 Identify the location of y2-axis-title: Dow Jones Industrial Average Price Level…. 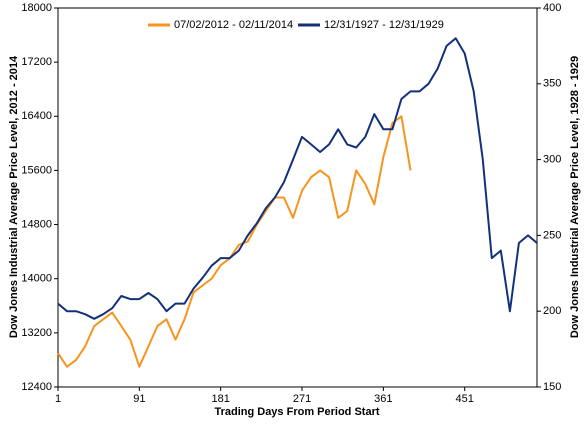
(575, 197).